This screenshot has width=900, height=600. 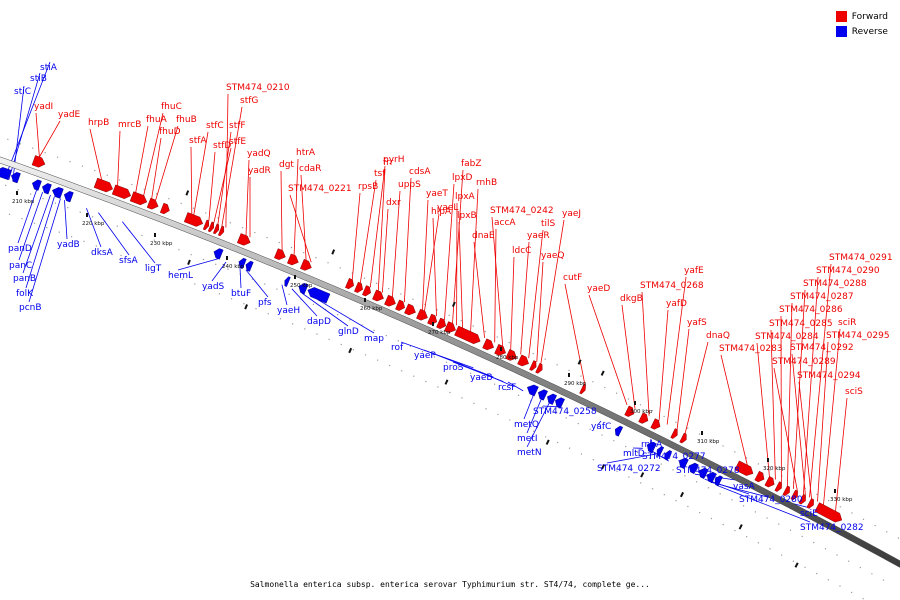 I want to click on forward-gene-label-50: yafS, so click(x=697, y=323).